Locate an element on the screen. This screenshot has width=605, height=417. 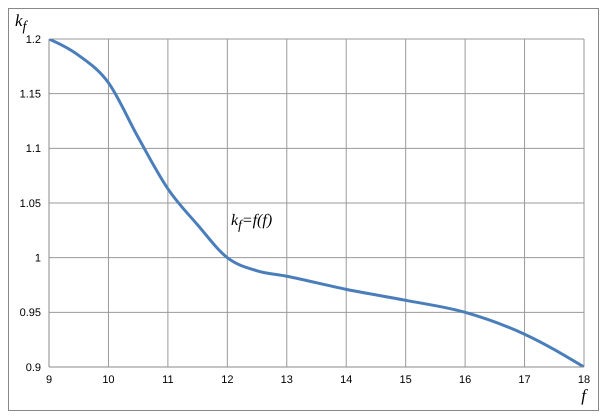
x-tick-label: 16 is located at coordinates (465, 380).